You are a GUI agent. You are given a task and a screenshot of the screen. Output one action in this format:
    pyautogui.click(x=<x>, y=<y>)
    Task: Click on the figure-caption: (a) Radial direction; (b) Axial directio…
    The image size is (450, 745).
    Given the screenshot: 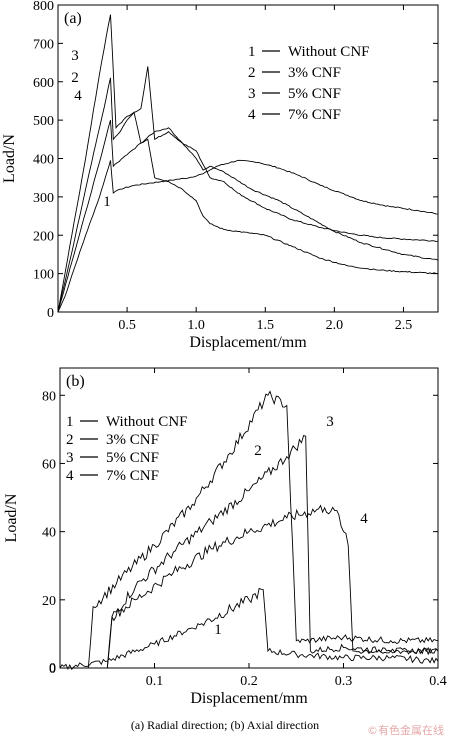 What is the action you would take?
    pyautogui.click(x=225, y=725)
    